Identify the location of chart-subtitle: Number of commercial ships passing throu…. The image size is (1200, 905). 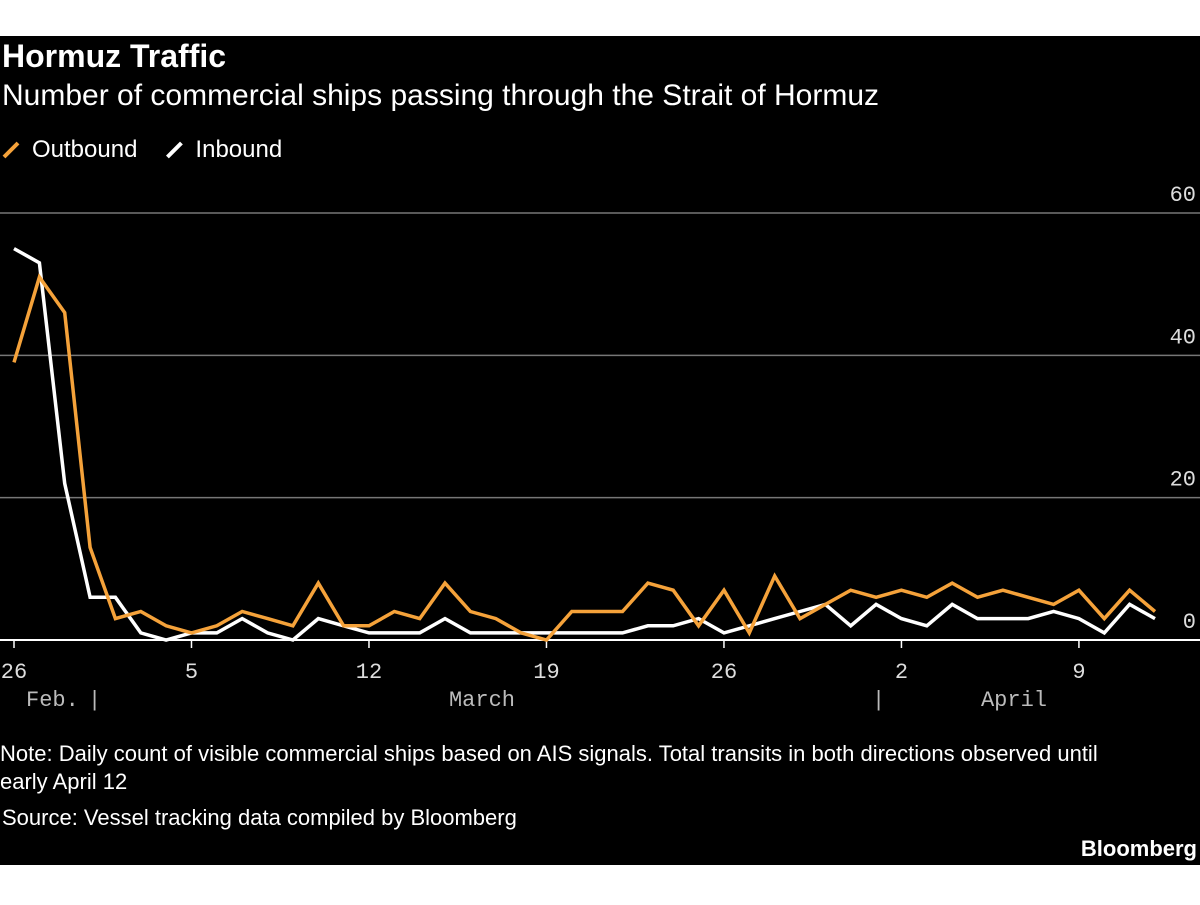
(440, 95).